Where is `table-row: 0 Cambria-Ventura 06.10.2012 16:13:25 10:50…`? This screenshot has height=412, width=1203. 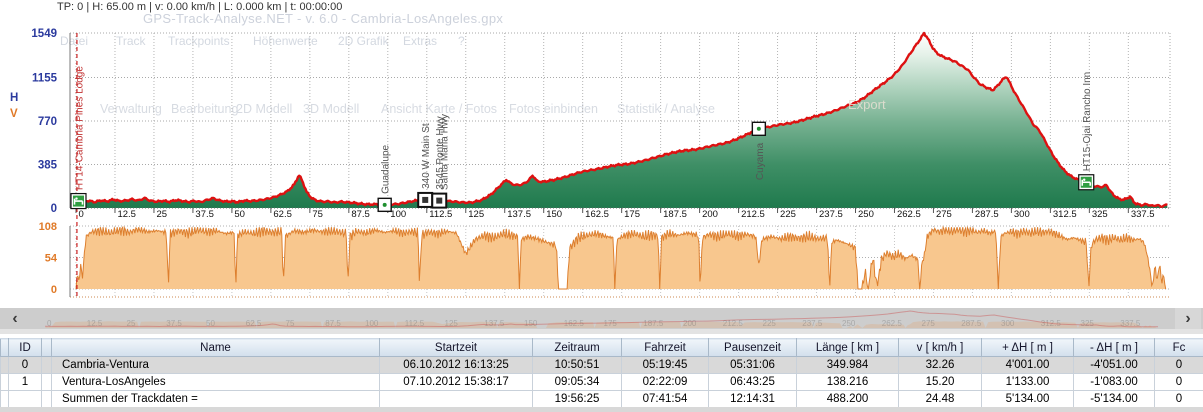 table-row: 0 Cambria-Ventura 06.10.2012 16:13:25 10:50… is located at coordinates (601, 365).